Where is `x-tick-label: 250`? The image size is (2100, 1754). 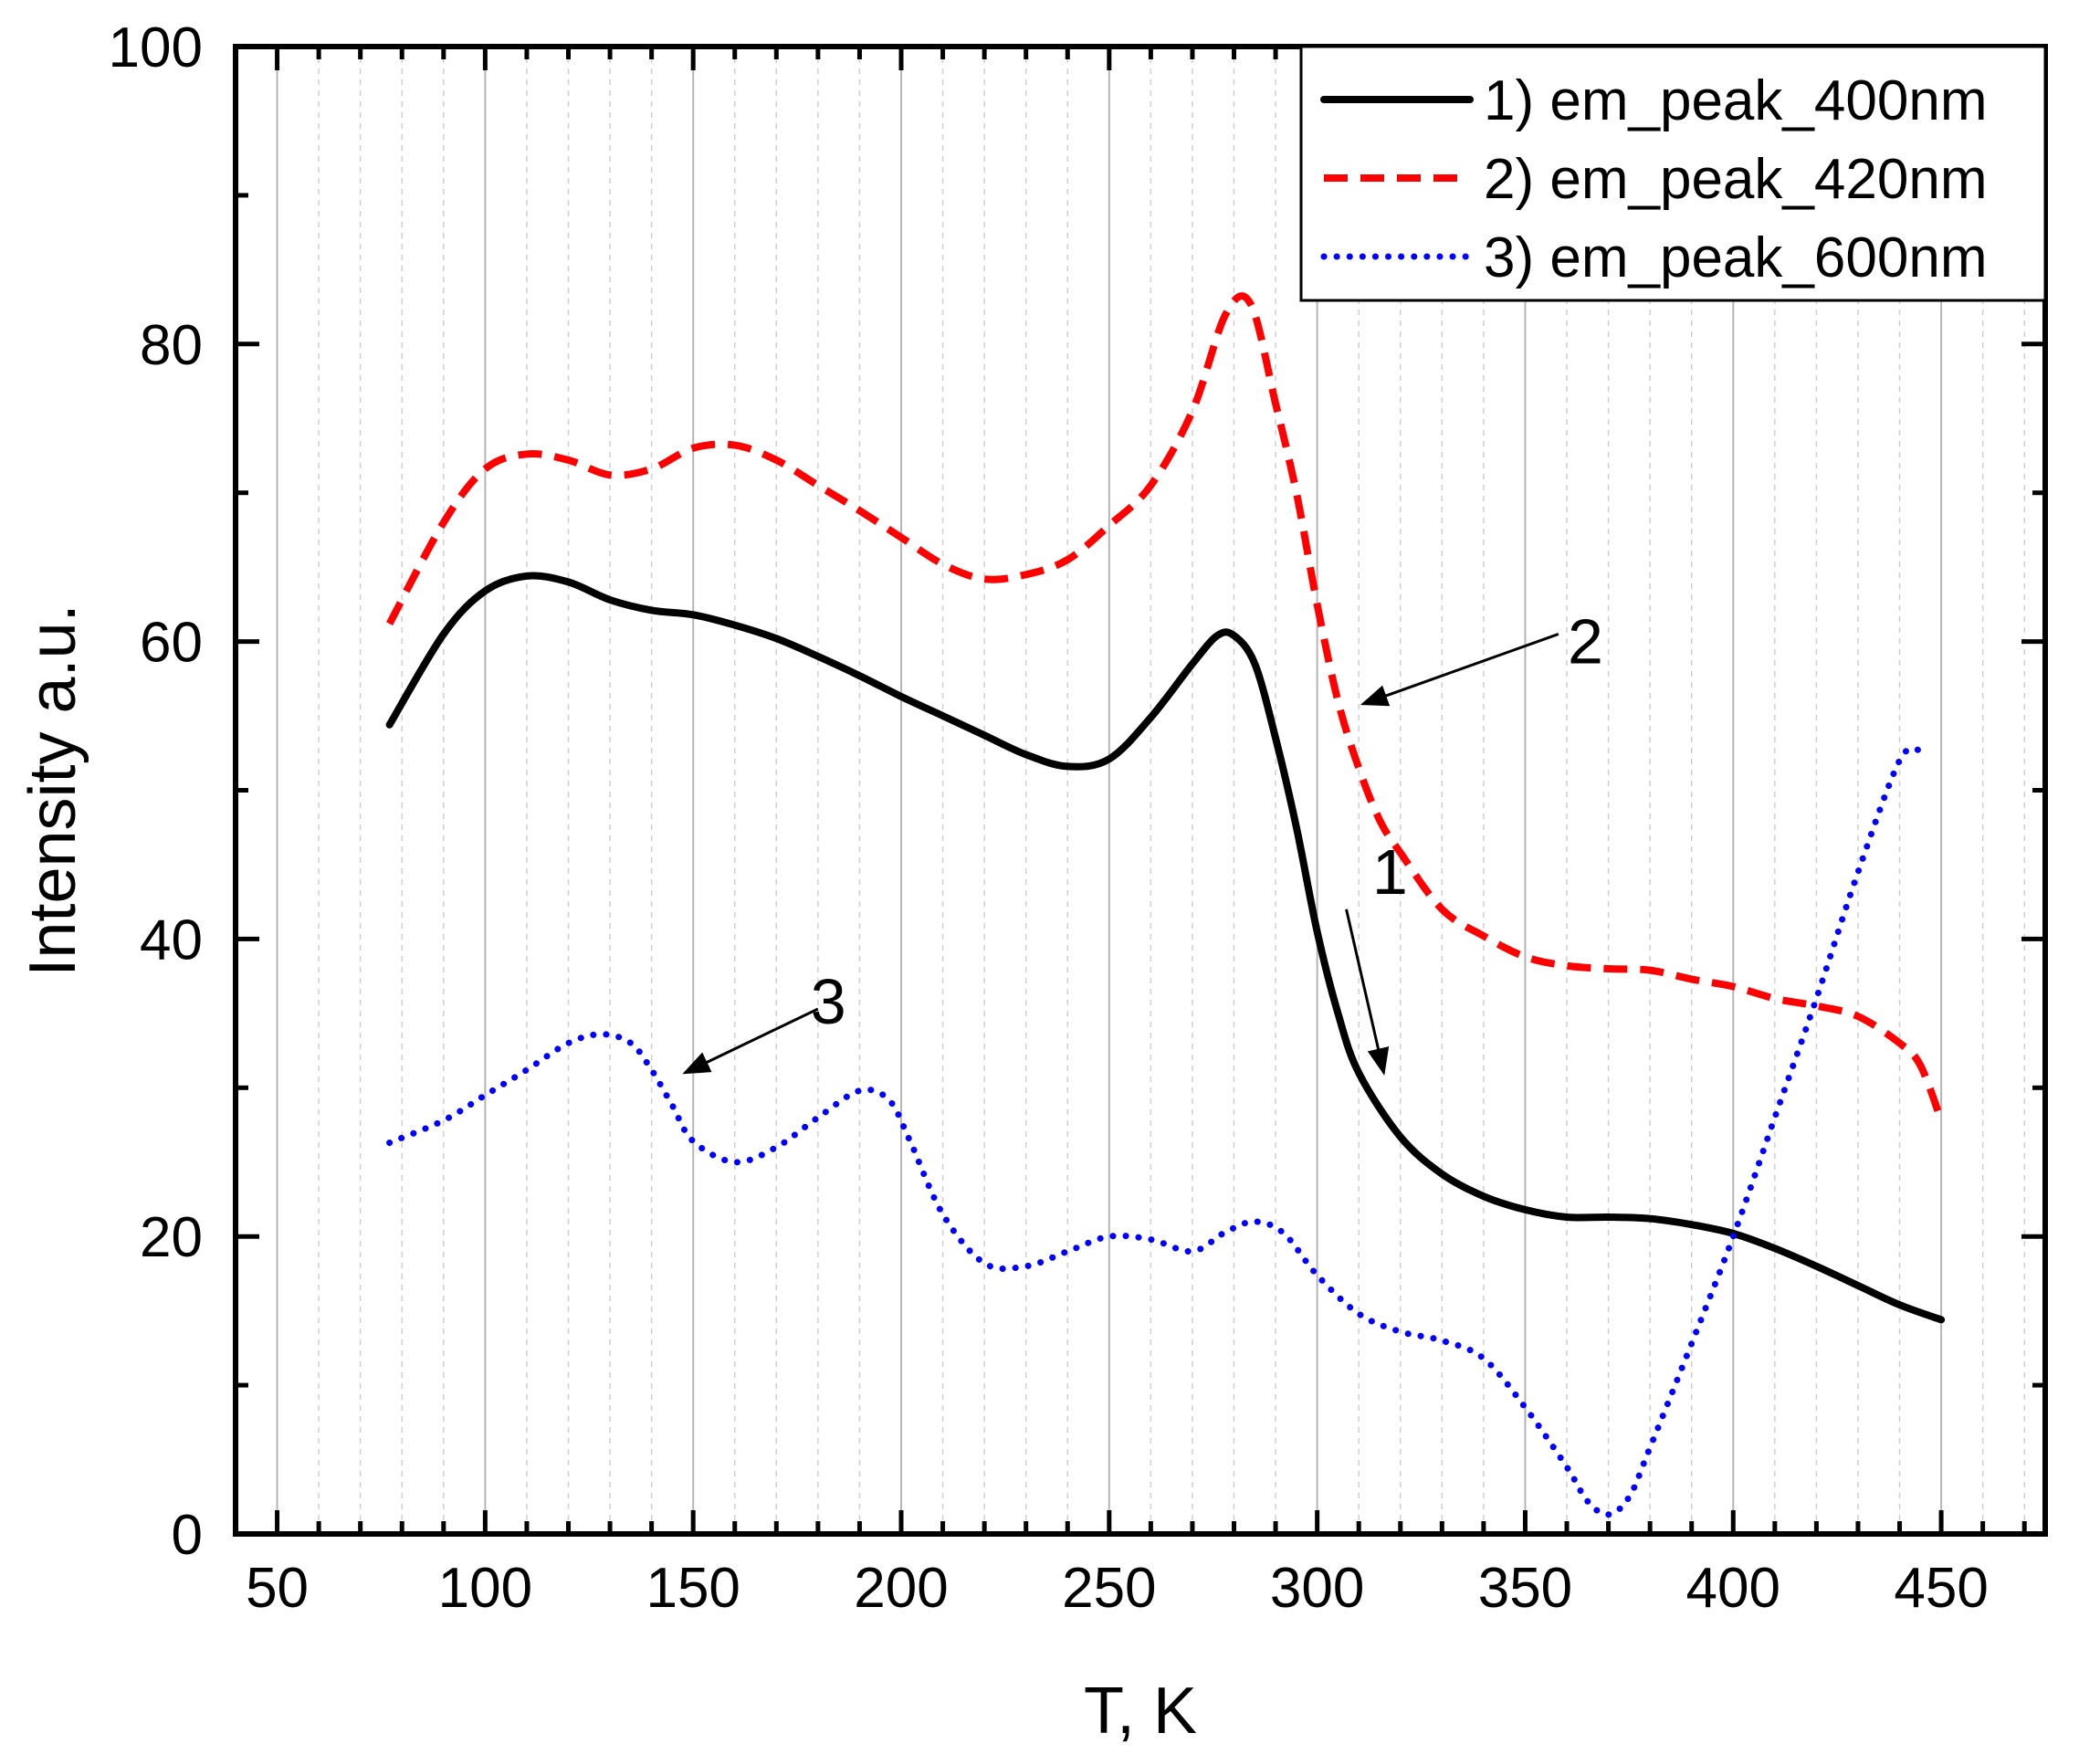
x-tick-label: 250 is located at coordinates (1109, 1588).